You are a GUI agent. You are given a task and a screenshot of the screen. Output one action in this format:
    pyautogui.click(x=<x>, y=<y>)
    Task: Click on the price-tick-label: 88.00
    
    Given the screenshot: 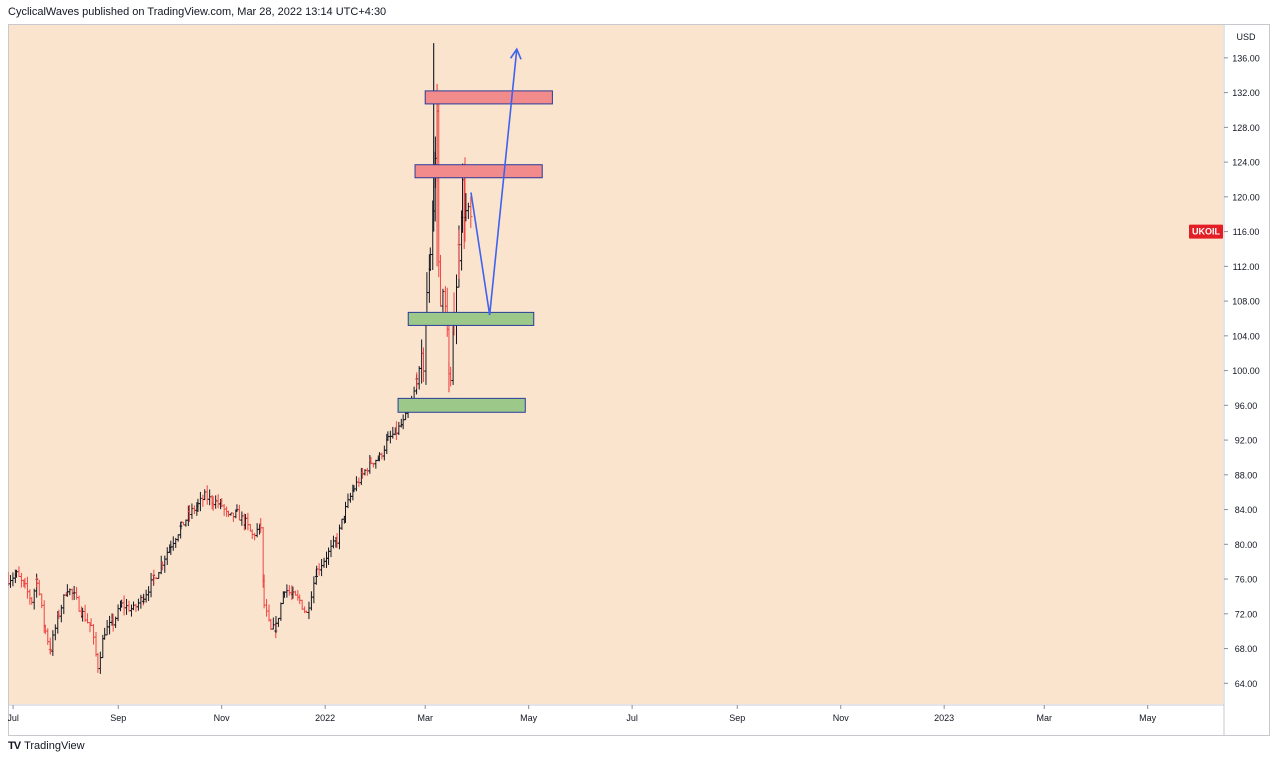 What is the action you would take?
    pyautogui.click(x=1246, y=475)
    